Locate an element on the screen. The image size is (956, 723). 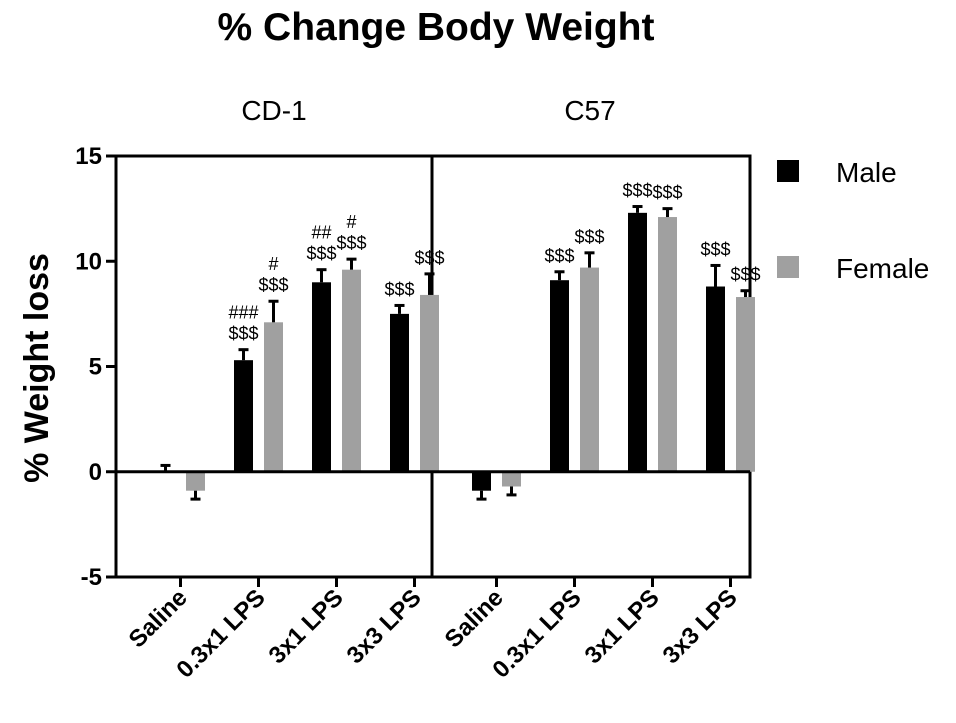
legend-label-male: Male is located at coordinates (866, 172).